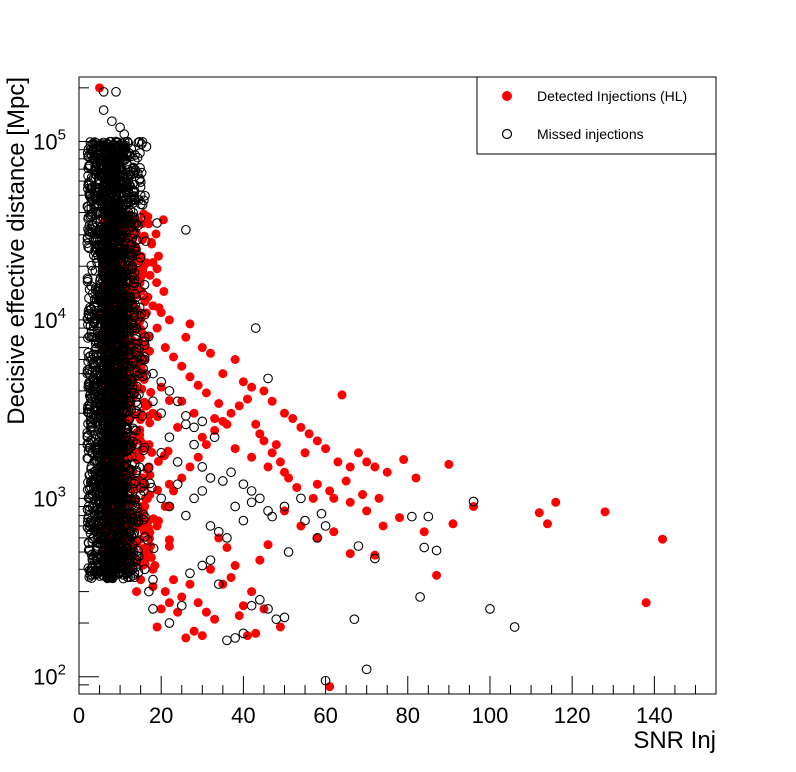  Describe the element at coordinates (395, 702) in the screenshot. I see `x-axis: 0 20 40 60 80 100 120 140` at that location.